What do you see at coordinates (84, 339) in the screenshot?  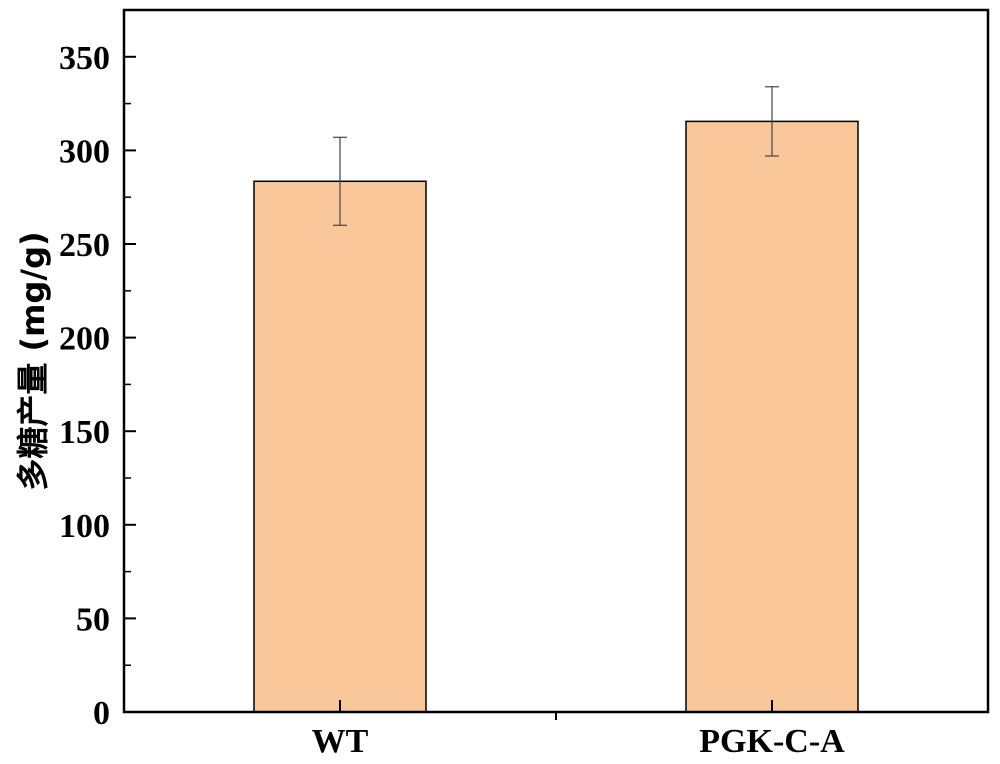 I see `y-tick-label: 200` at bounding box center [84, 339].